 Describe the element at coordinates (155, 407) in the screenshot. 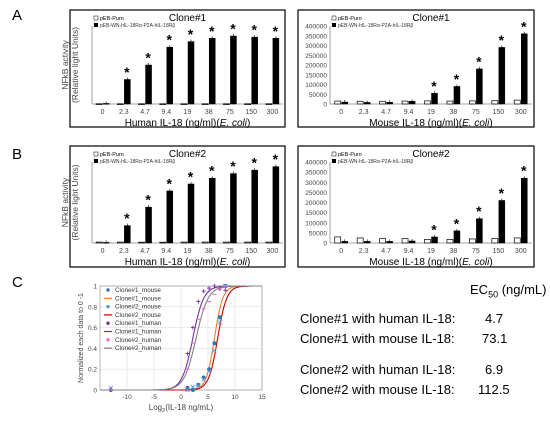

I see `x-axis-label-text: Log` at that location.